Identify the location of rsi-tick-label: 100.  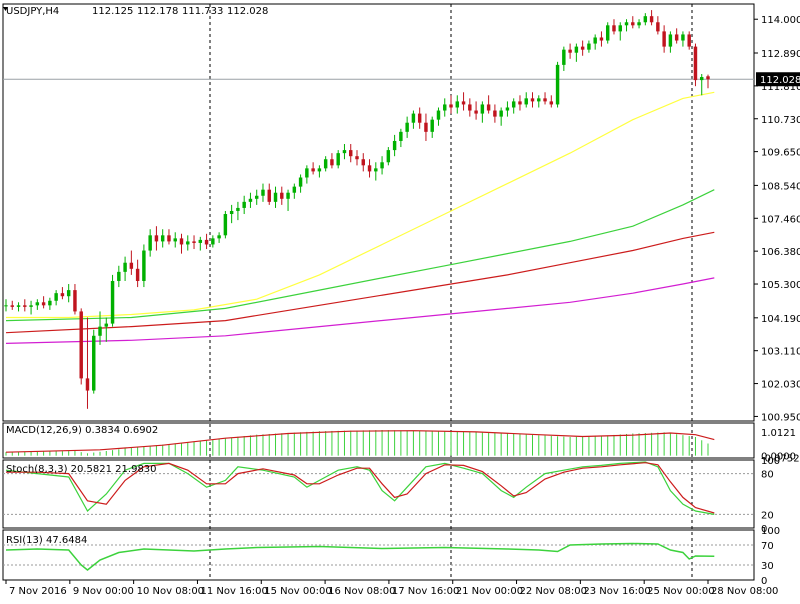
(770, 531).